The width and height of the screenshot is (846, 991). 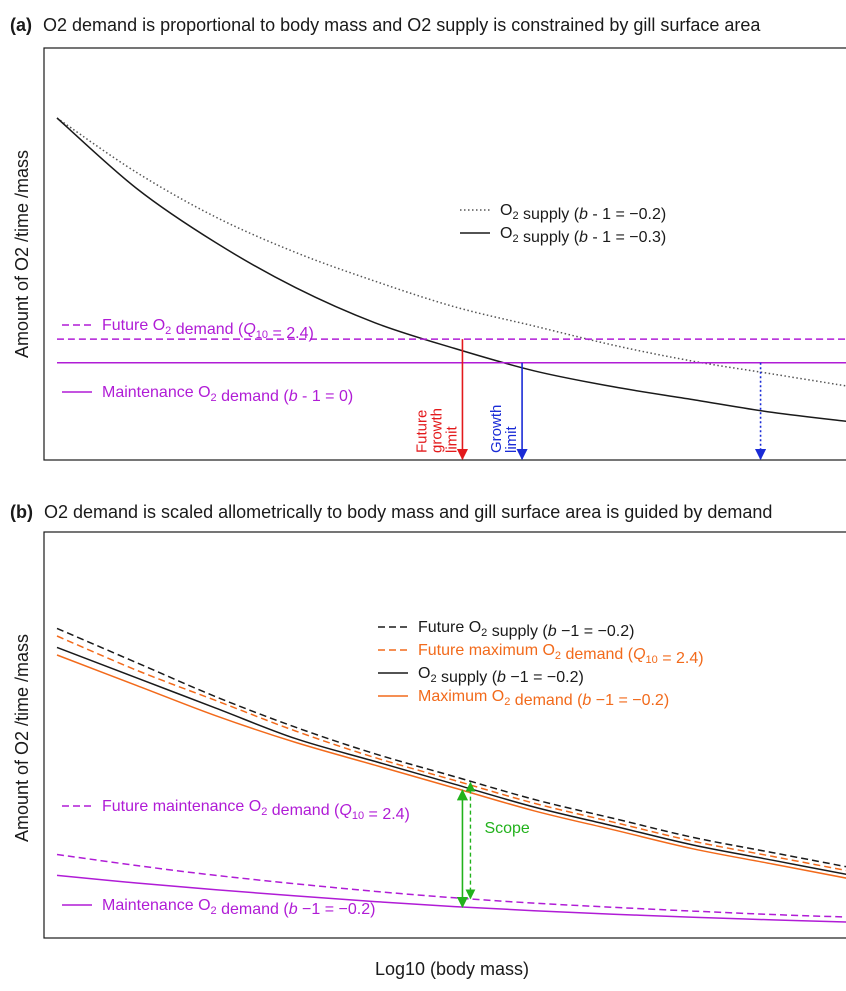 What do you see at coordinates (506, 828) in the screenshot?
I see `scope-label: Scope` at bounding box center [506, 828].